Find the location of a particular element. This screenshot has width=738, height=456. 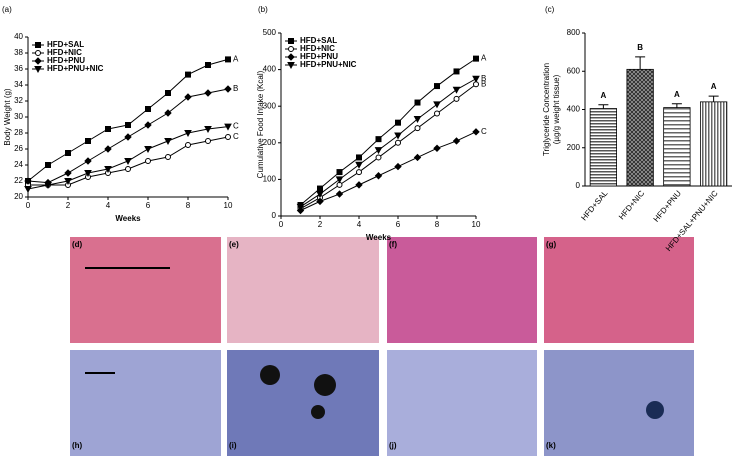

legend-label: HFD+PNU+NIC is located at coordinates (75, 68).